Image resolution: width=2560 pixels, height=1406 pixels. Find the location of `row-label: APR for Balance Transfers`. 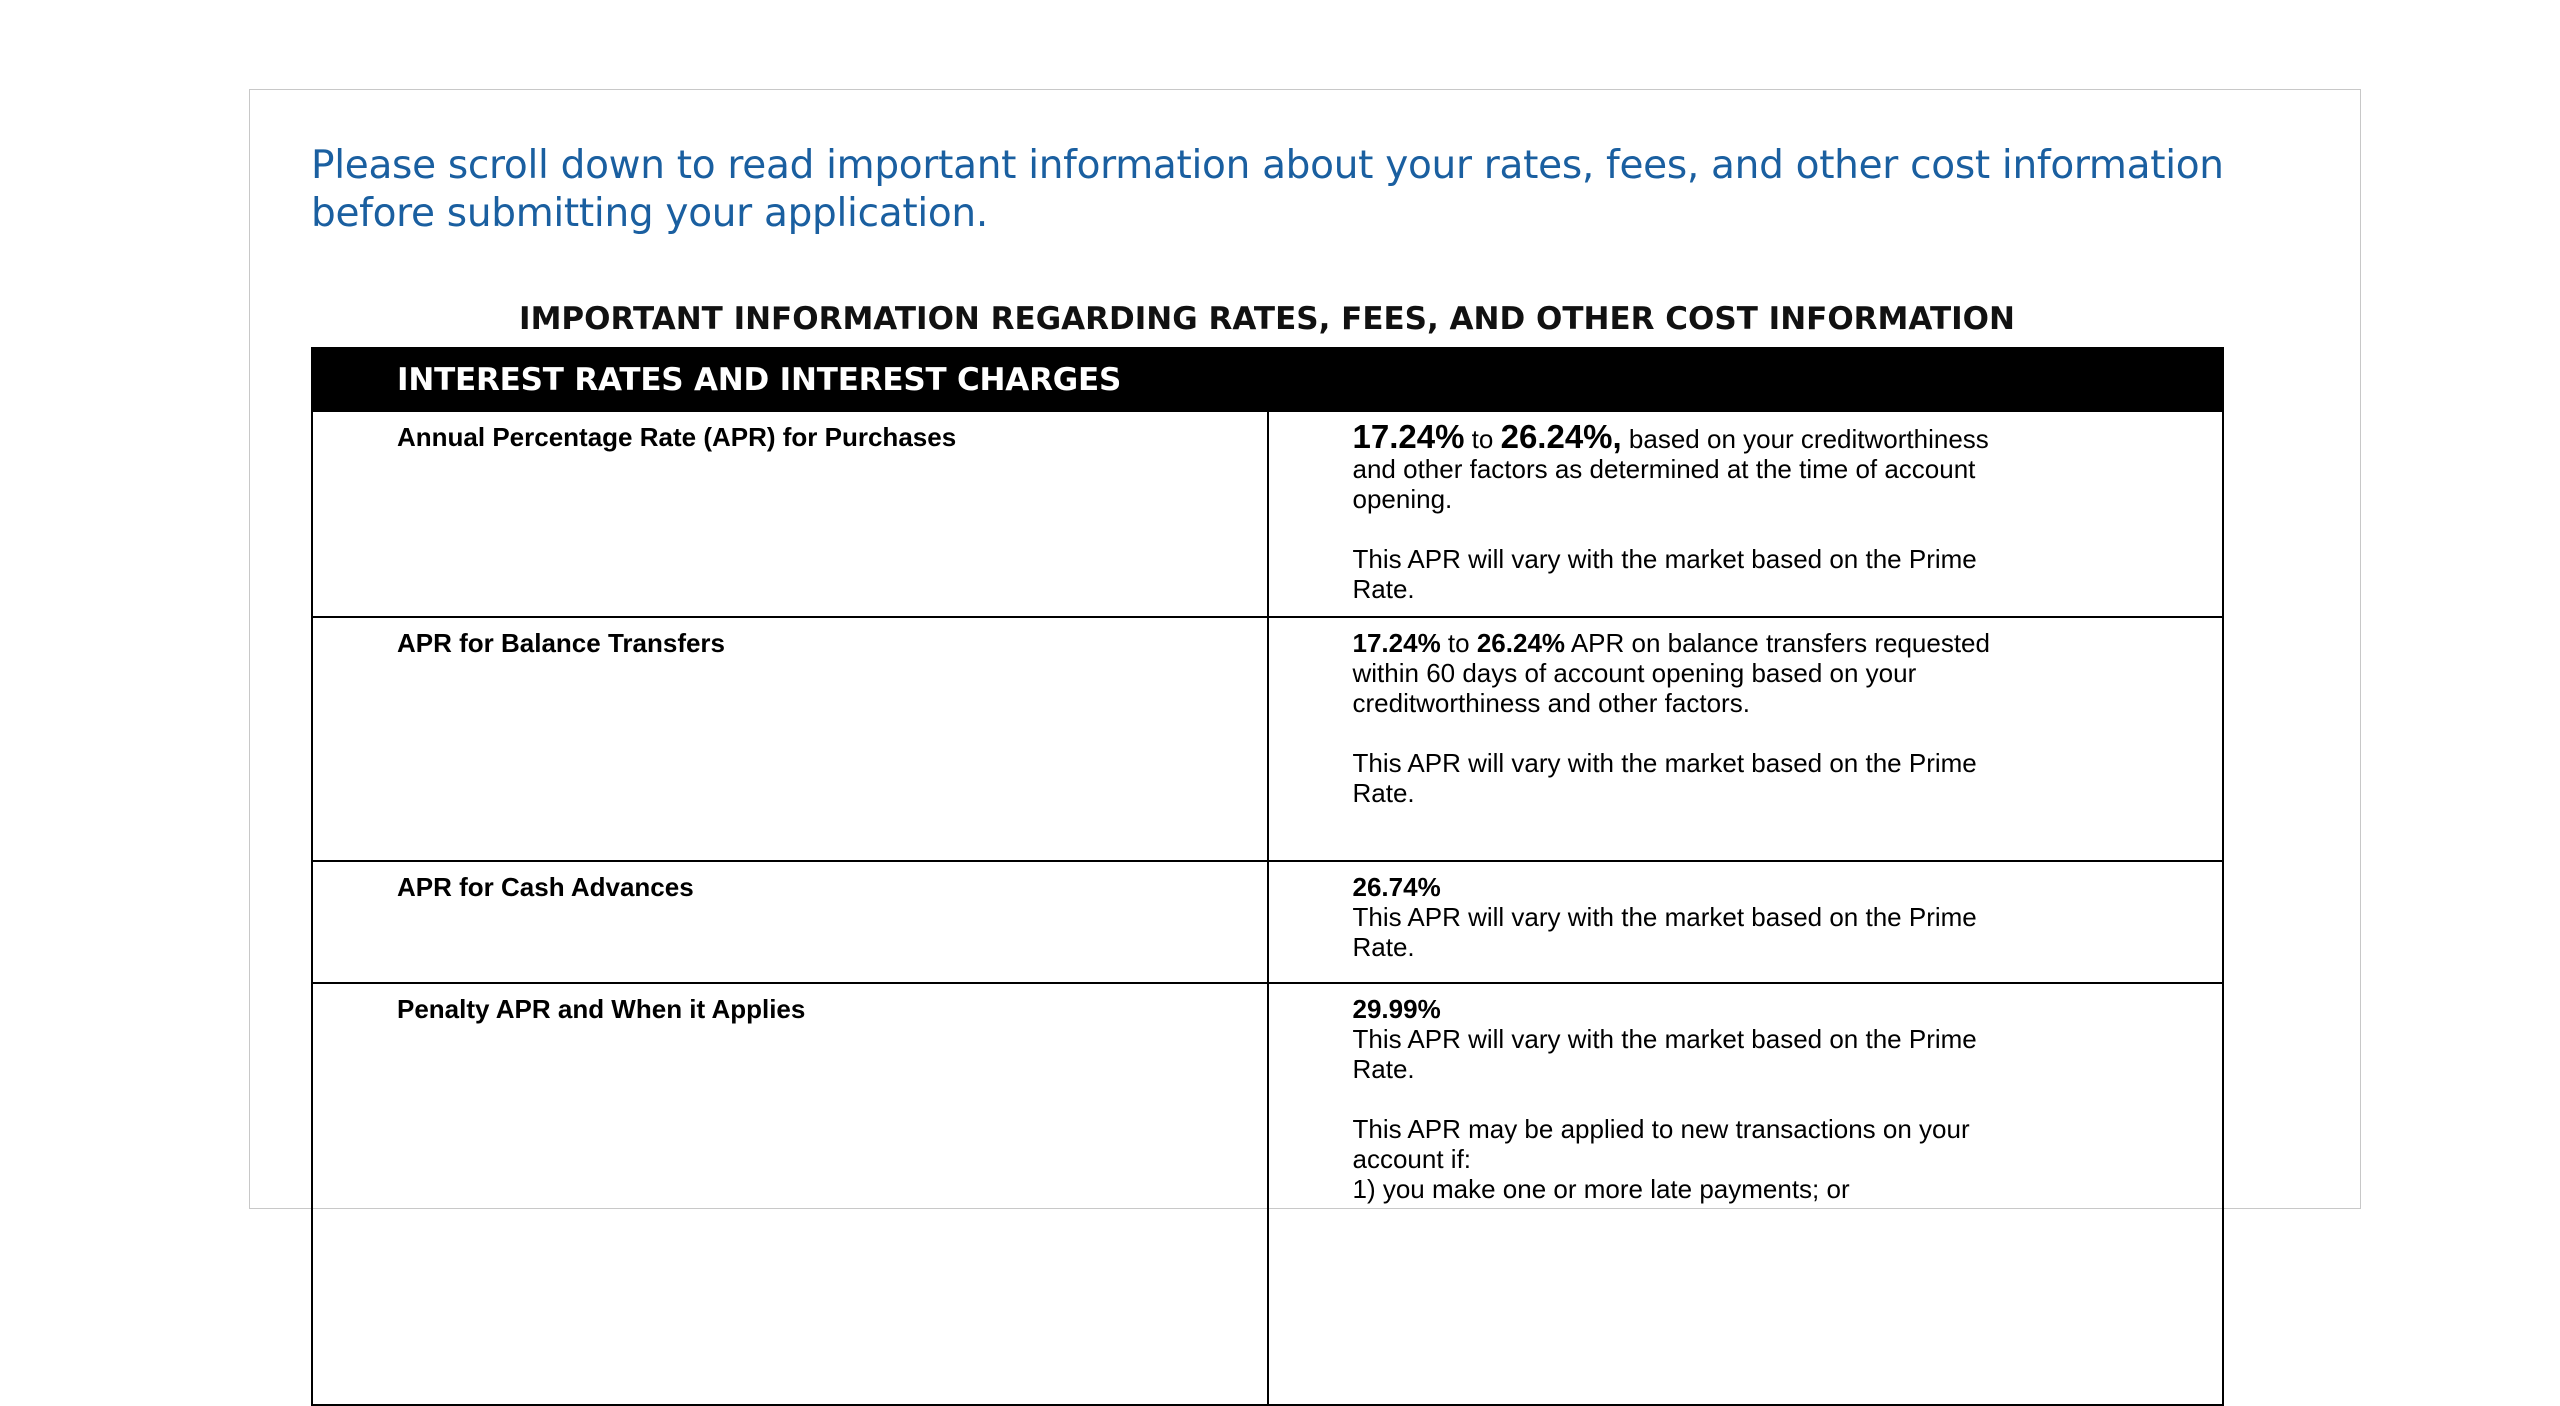

row-label: APR for Balance Transfers is located at coordinates (790, 739).